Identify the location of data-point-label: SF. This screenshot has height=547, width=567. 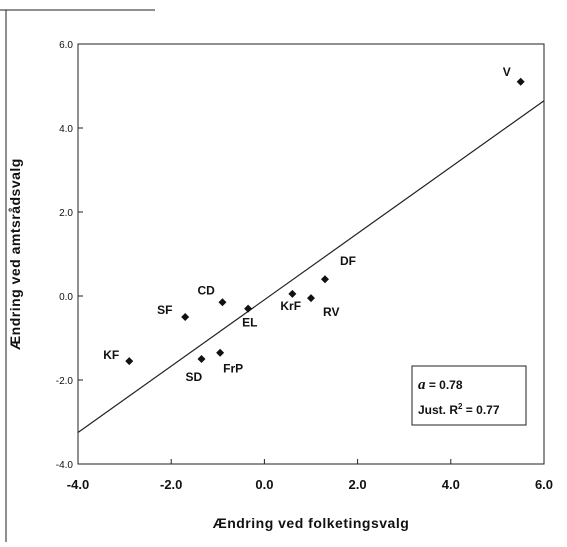
(164, 310).